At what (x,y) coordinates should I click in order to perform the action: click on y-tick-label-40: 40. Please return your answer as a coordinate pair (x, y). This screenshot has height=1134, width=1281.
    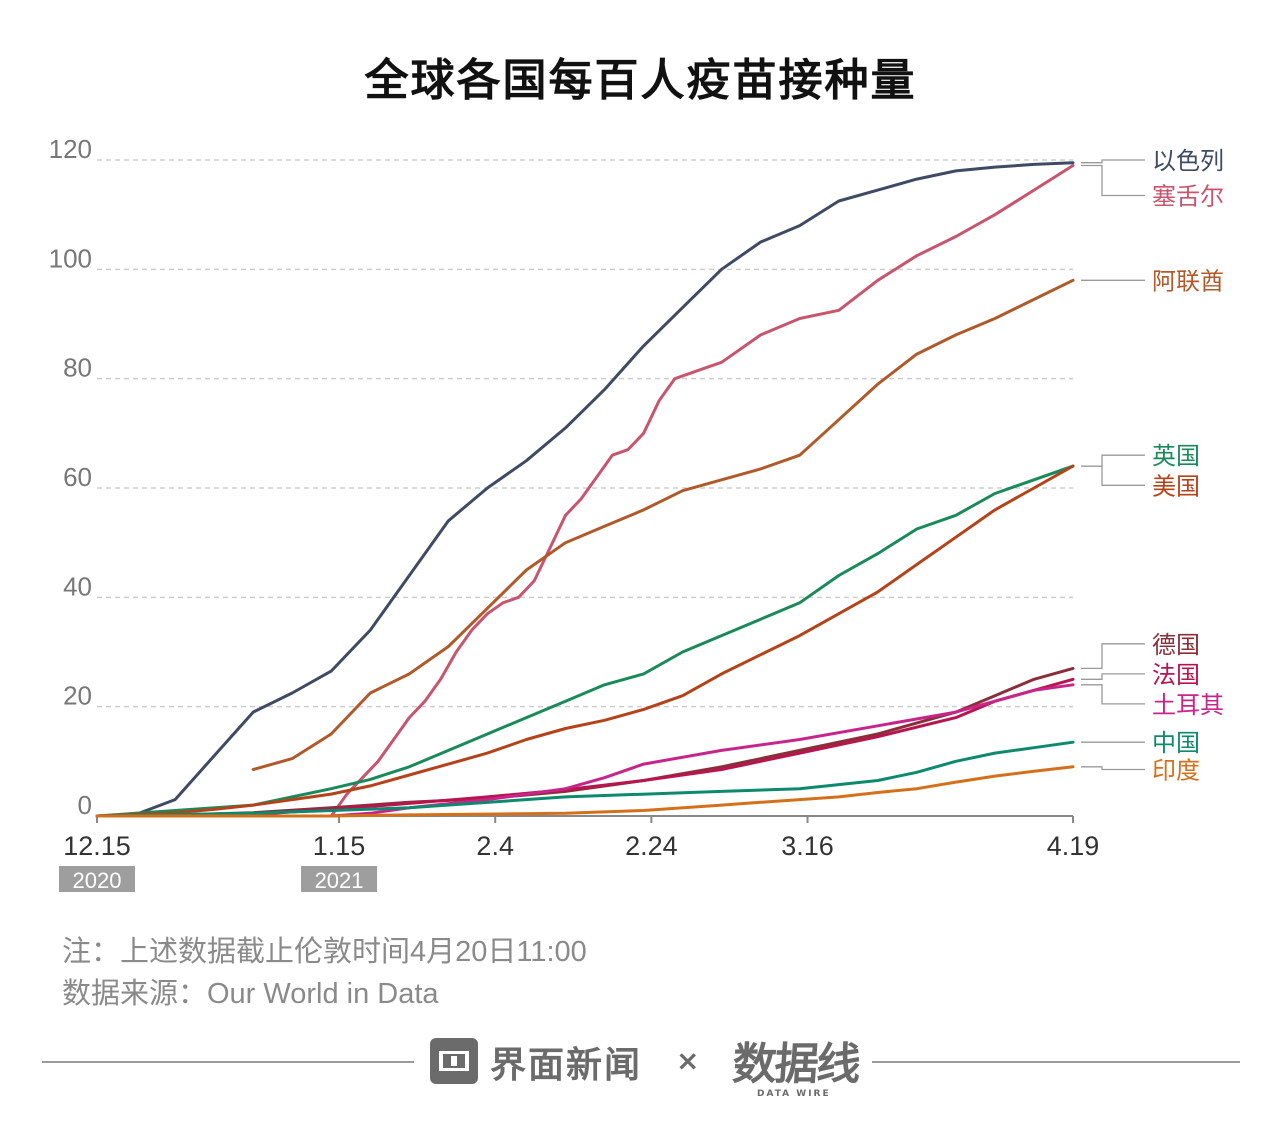
    Looking at the image, I should click on (77, 586).